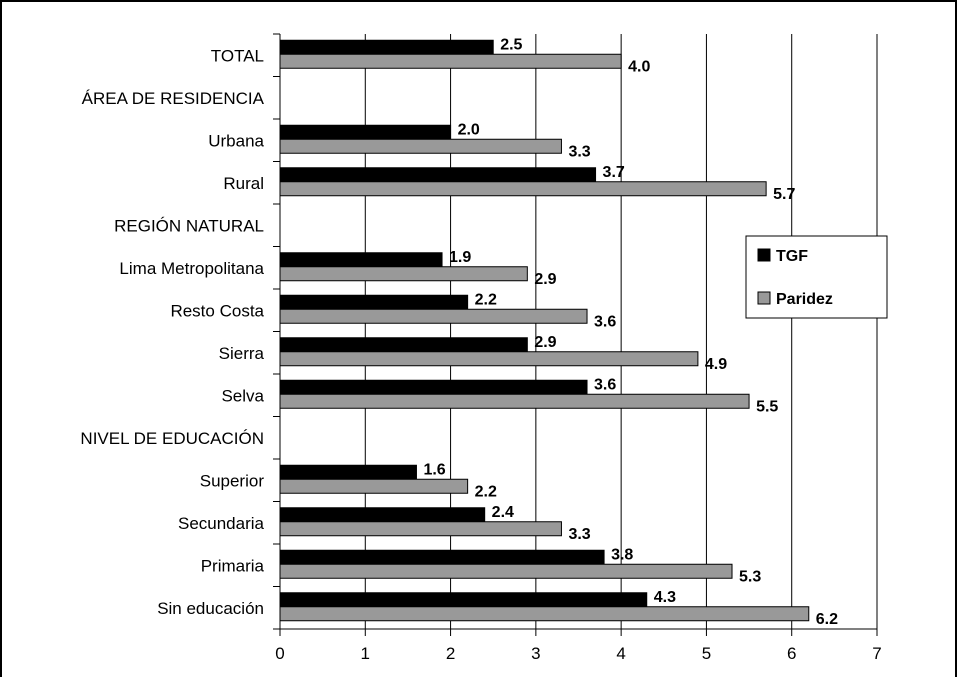  I want to click on category-label: NIVEL DE EDUCACIÓN, so click(172, 438).